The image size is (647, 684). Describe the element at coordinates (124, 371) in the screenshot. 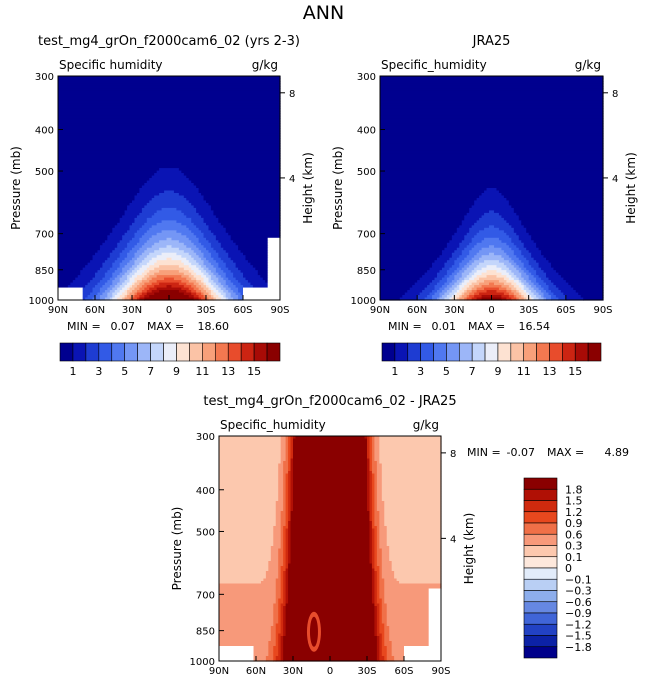

I see `model-panel-colorbar-label: 5` at that location.